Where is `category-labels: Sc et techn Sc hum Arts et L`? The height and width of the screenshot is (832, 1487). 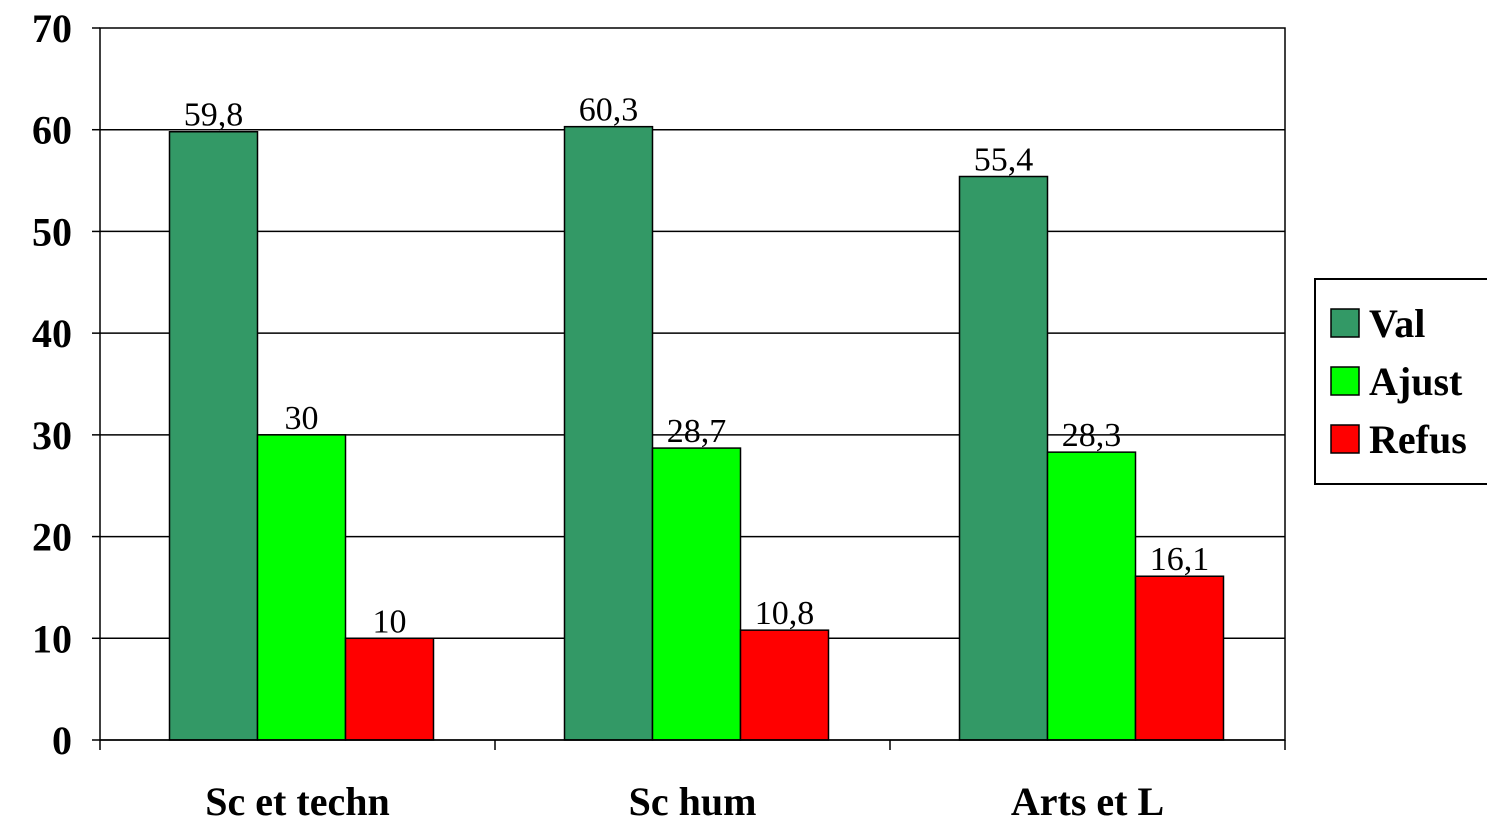
category-labels: Sc et techn Sc hum Arts et L is located at coordinates (684, 801).